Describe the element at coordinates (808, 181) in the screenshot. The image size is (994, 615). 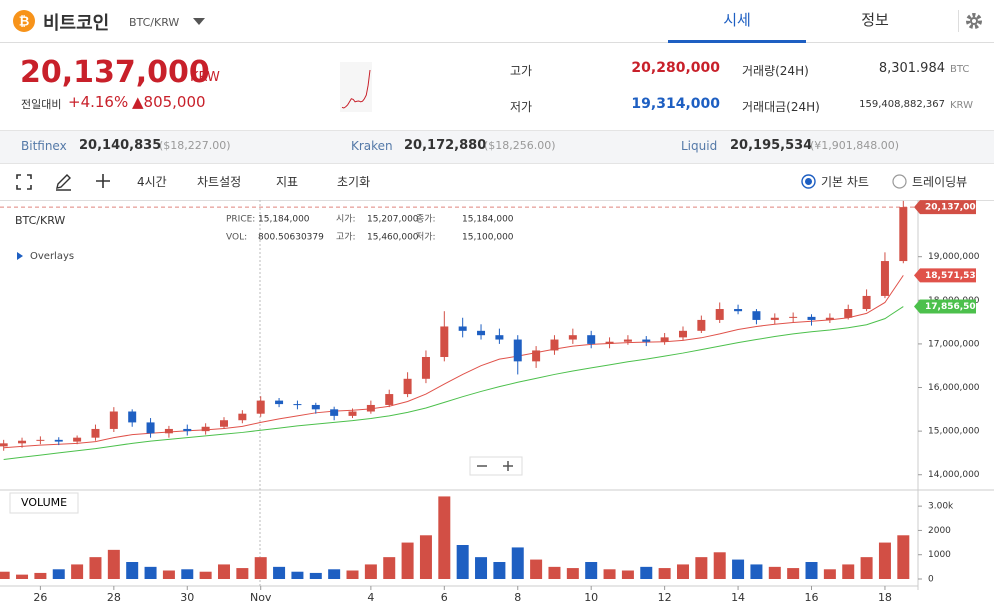
I see `radio-selected` at that location.